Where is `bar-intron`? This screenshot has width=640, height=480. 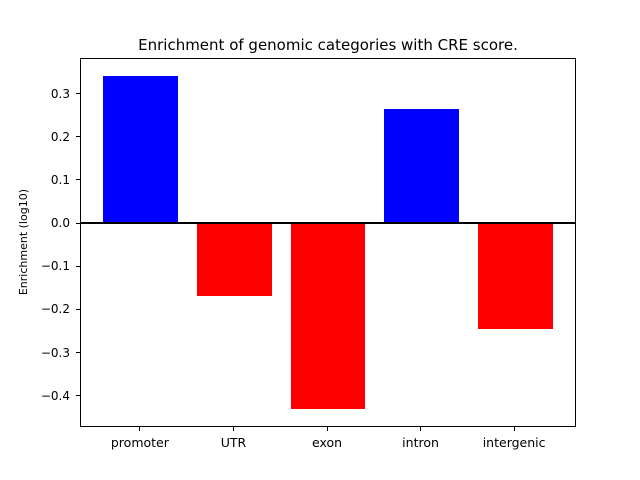 bar-intron is located at coordinates (421, 166).